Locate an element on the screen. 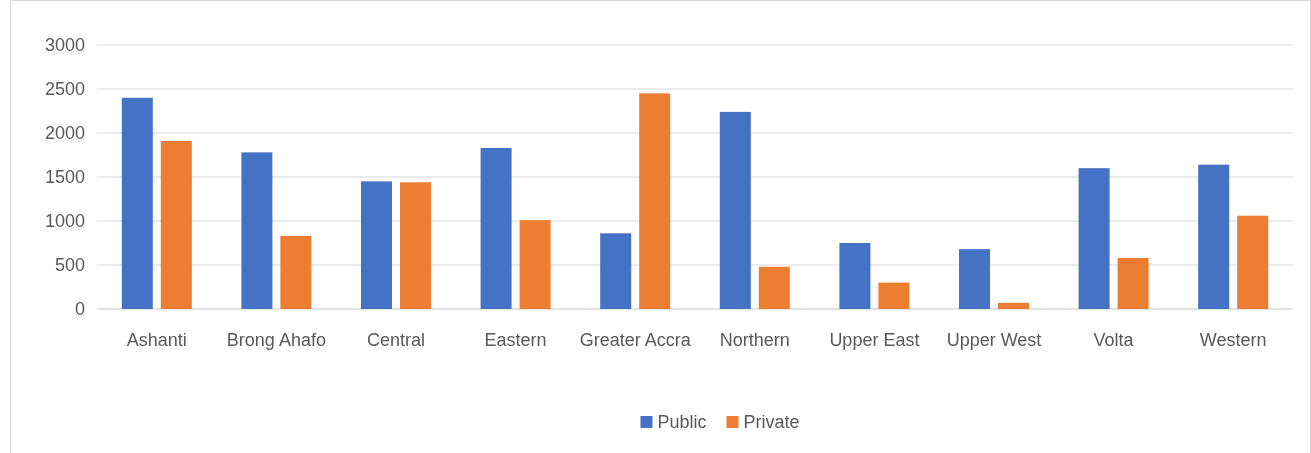 The height and width of the screenshot is (453, 1311). y-tick-label: 1500 is located at coordinates (64, 177).